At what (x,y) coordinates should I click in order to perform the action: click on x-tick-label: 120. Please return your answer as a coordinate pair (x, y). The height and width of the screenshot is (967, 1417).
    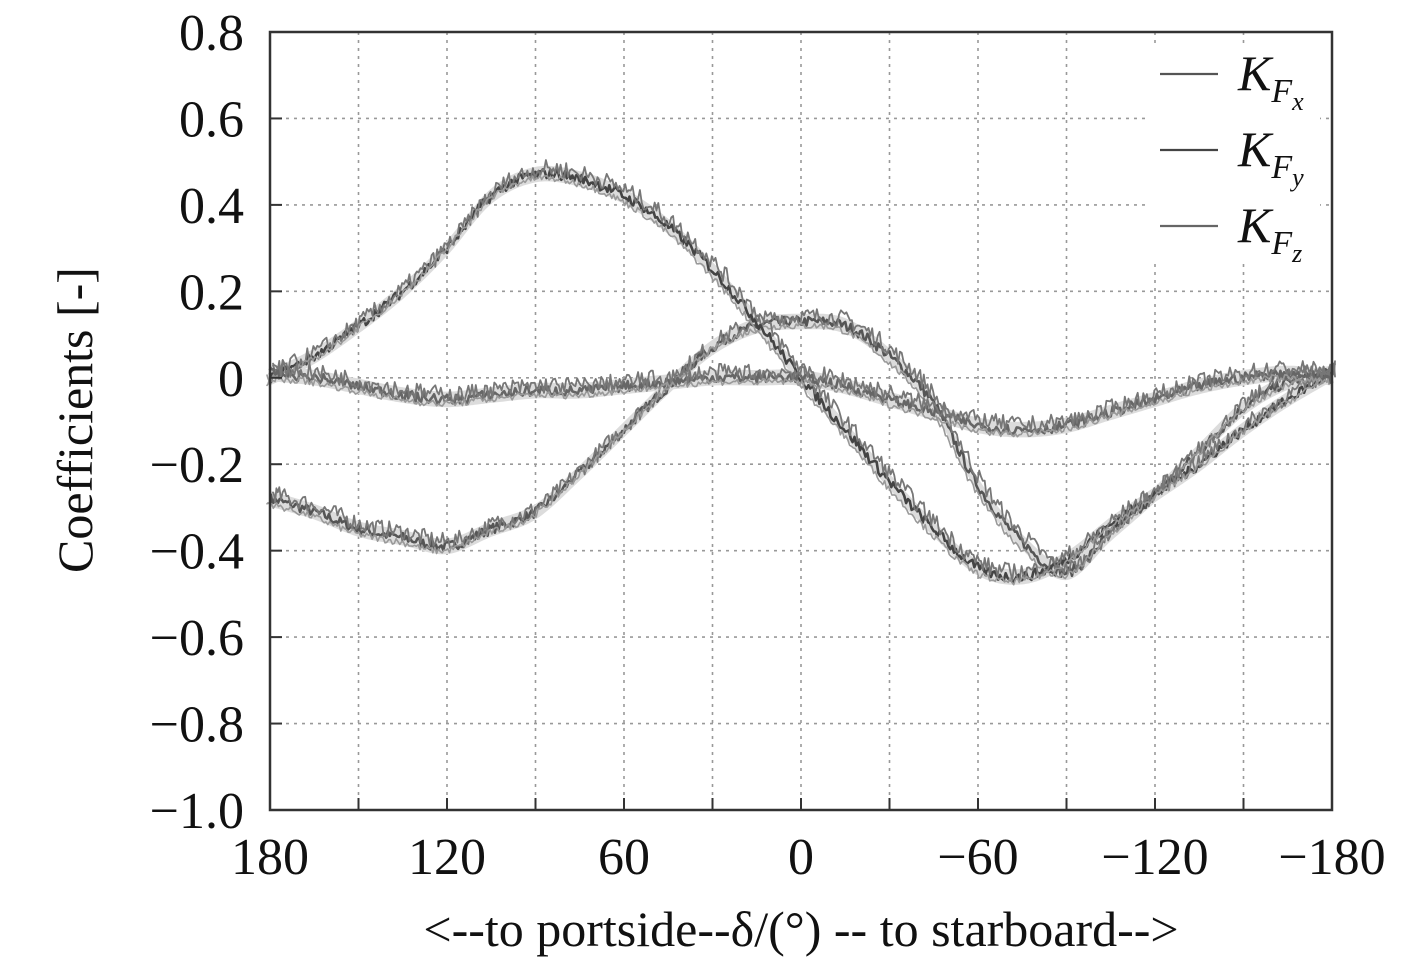
    Looking at the image, I should click on (447, 857).